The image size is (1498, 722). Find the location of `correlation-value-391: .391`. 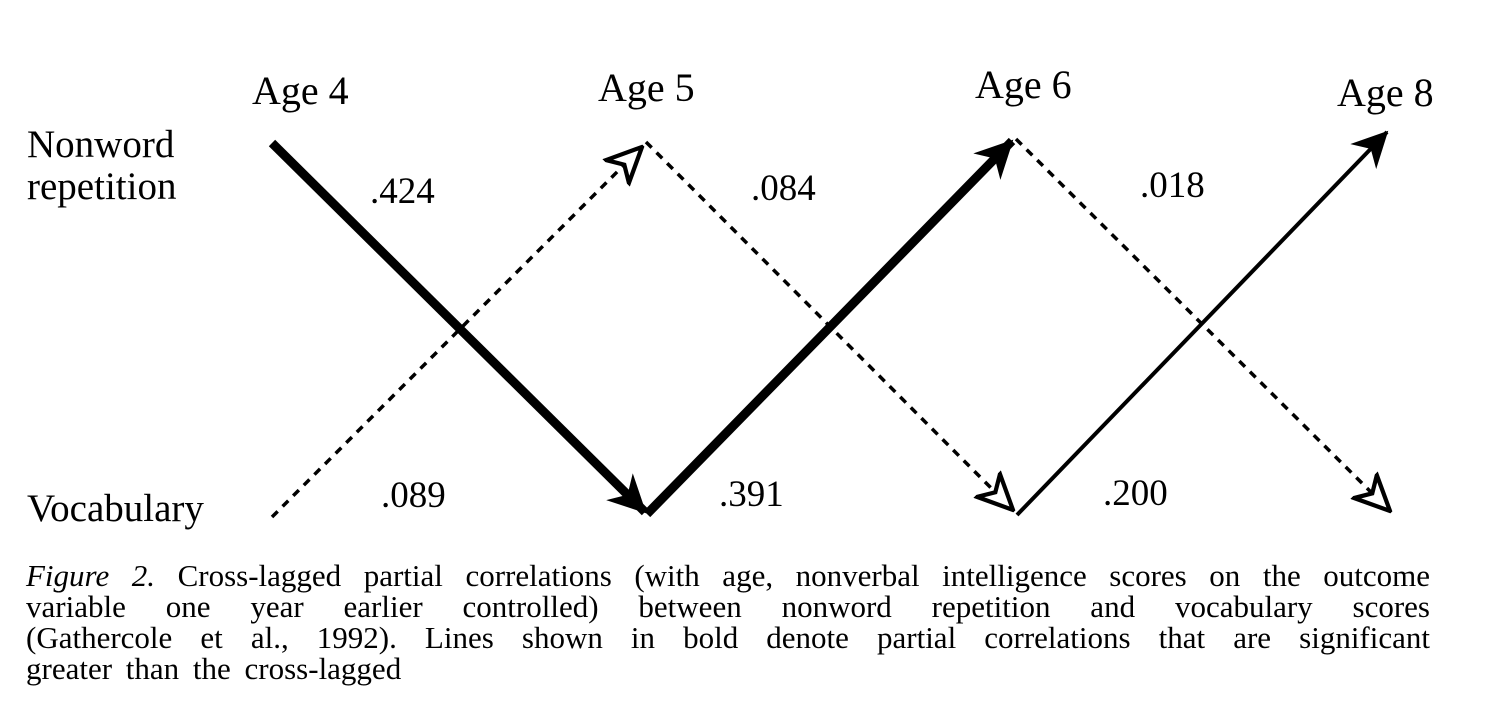

correlation-value-391: .391 is located at coordinates (751, 494).